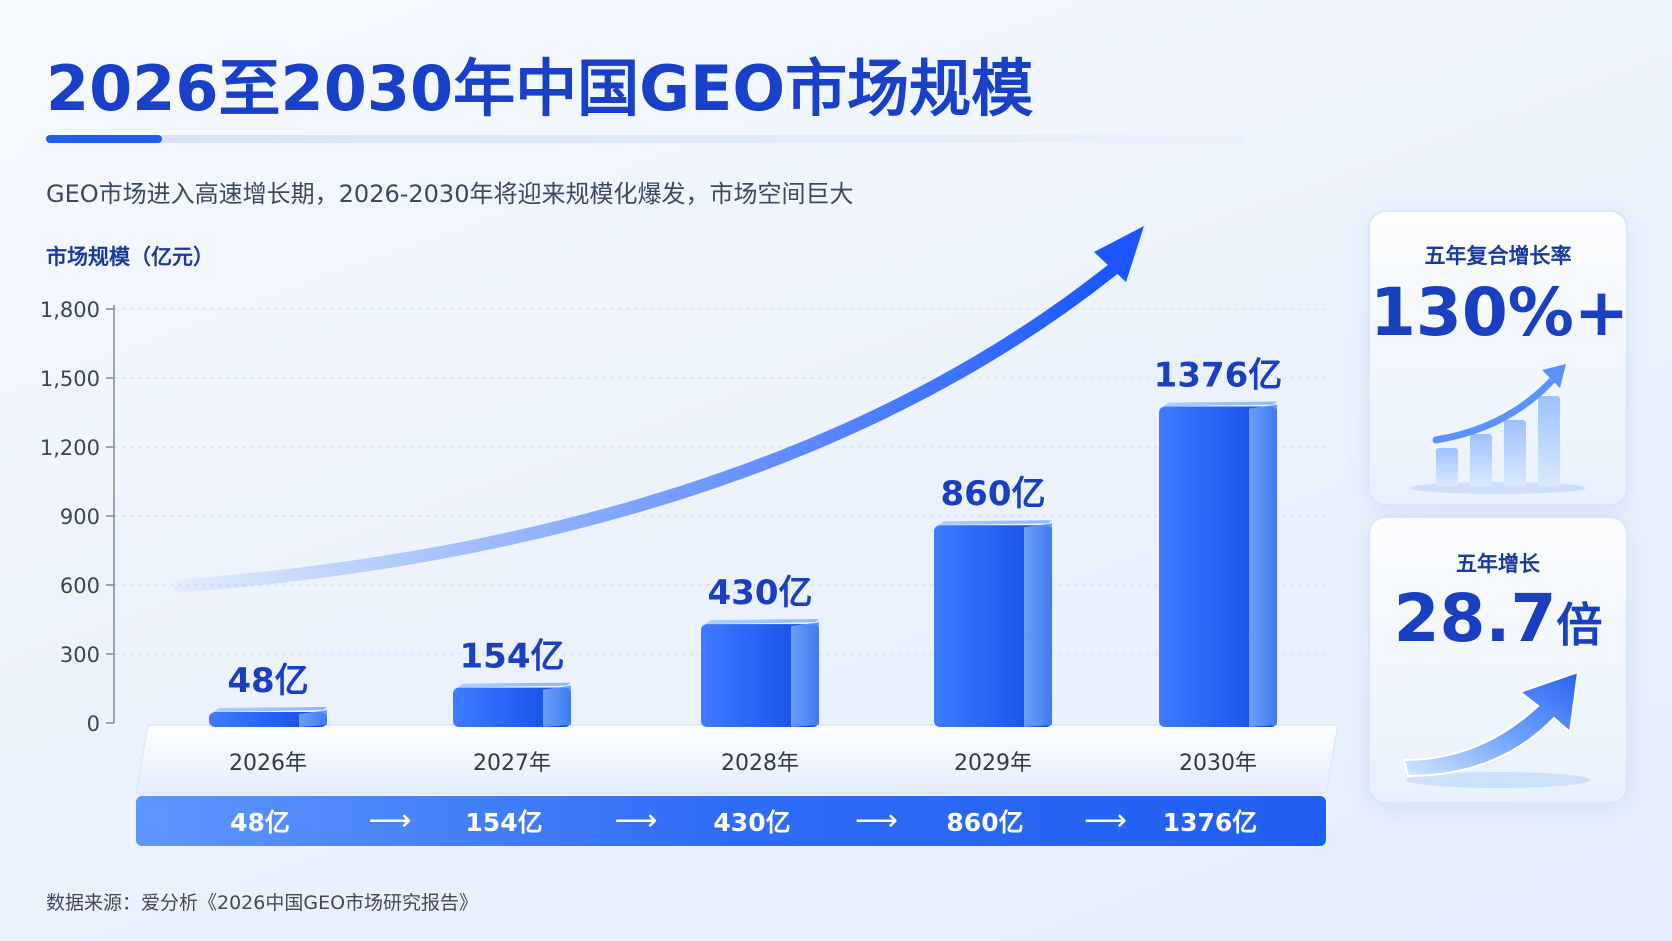 The image size is (1672, 941). What do you see at coordinates (1498, 660) in the screenshot?
I see `growth-card: 五年增长 28.7倍` at bounding box center [1498, 660].